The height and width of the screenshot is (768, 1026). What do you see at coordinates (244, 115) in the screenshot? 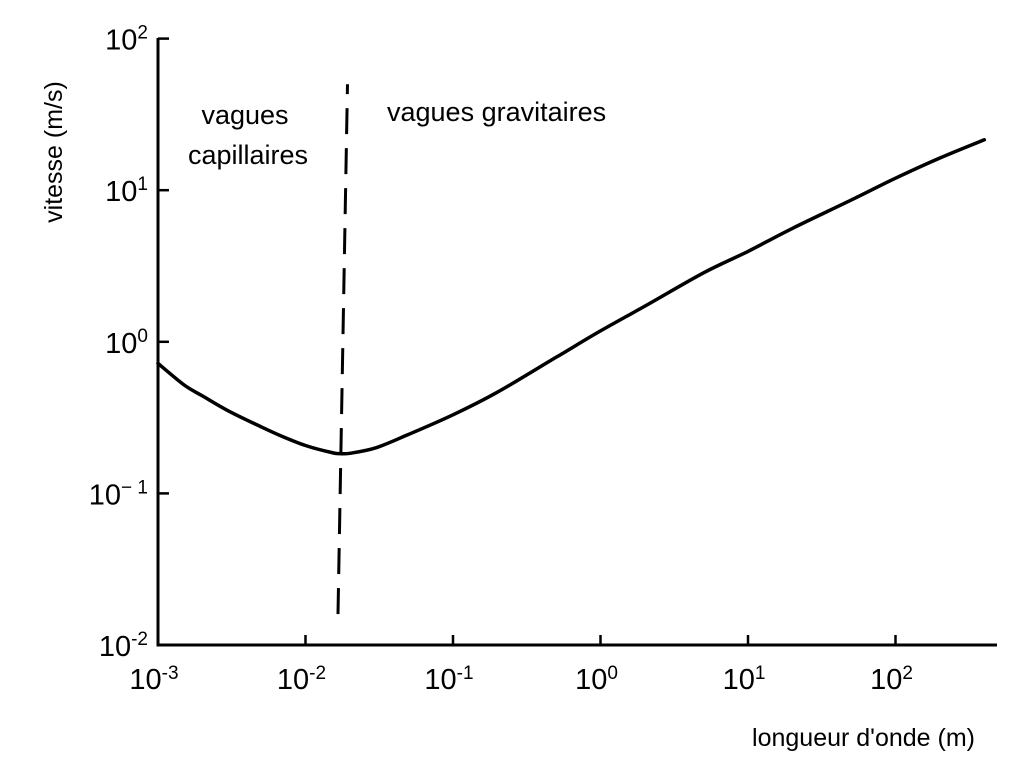
I see `capillary-label-line-1: vagues` at bounding box center [244, 115].